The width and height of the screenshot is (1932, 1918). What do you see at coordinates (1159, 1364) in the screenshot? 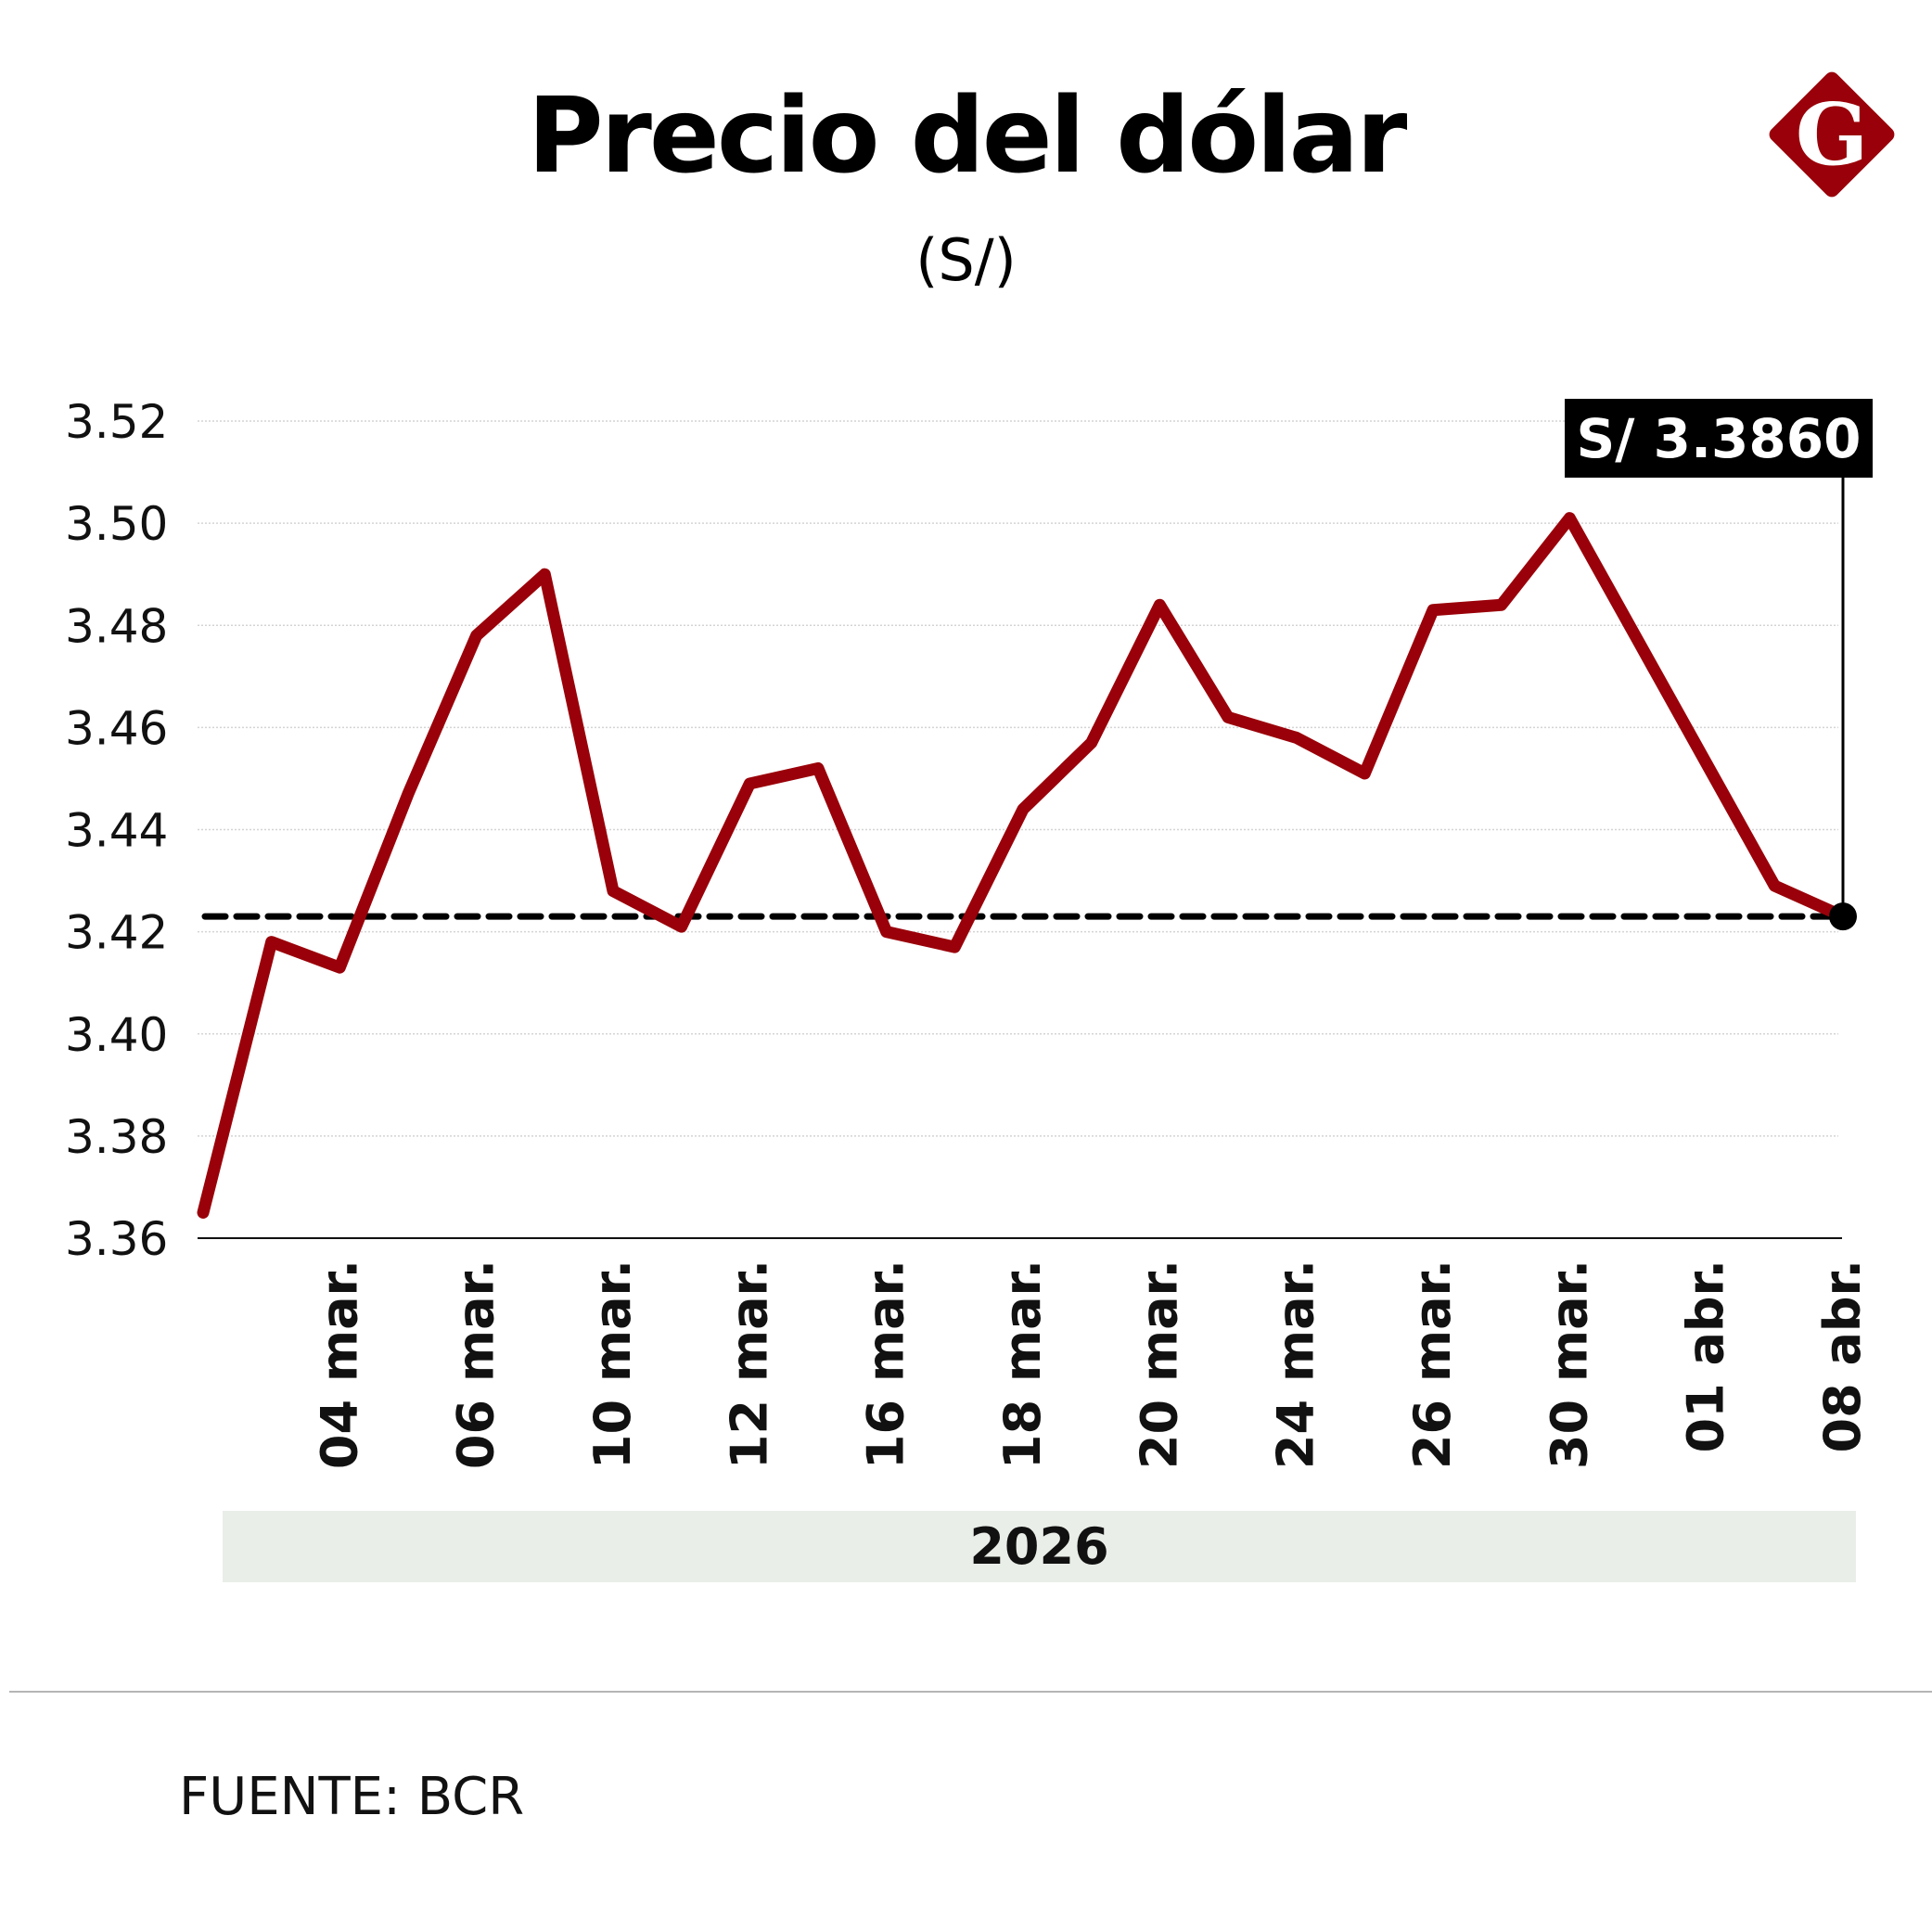
I see `x-tick-label: 20 mar.` at bounding box center [1159, 1364].